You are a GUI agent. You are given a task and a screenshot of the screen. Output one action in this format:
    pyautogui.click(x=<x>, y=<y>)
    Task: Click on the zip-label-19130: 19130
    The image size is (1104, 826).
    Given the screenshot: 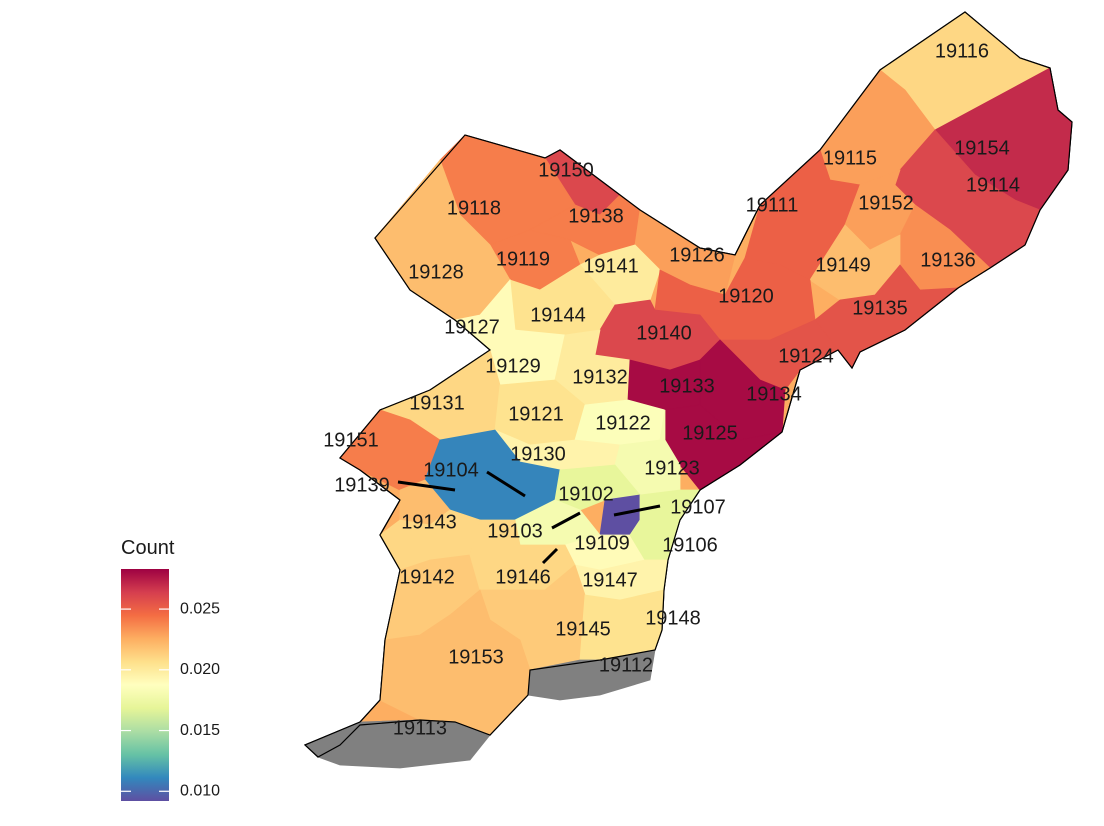 What is the action you would take?
    pyautogui.click(x=538, y=454)
    